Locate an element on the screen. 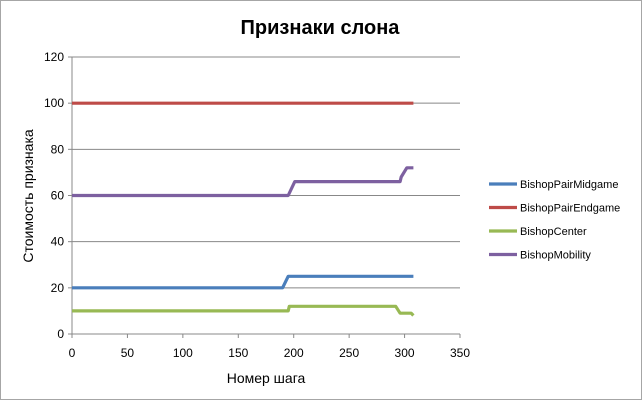 Image resolution: width=642 pixels, height=400 pixels. x-tick-label: 250 is located at coordinates (349, 353).